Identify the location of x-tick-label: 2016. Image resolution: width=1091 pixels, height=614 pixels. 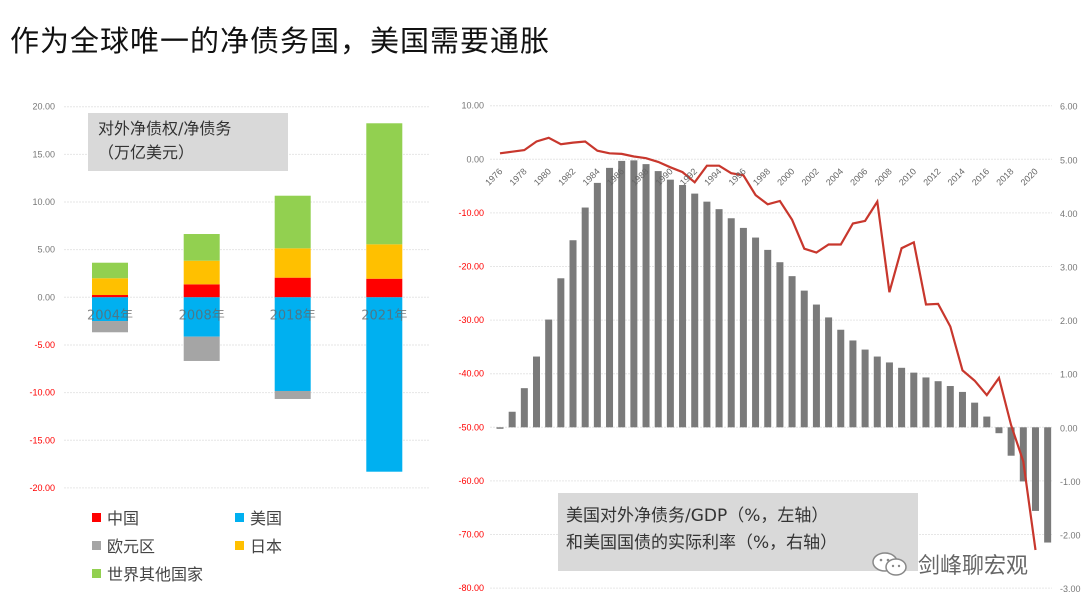
(980, 176).